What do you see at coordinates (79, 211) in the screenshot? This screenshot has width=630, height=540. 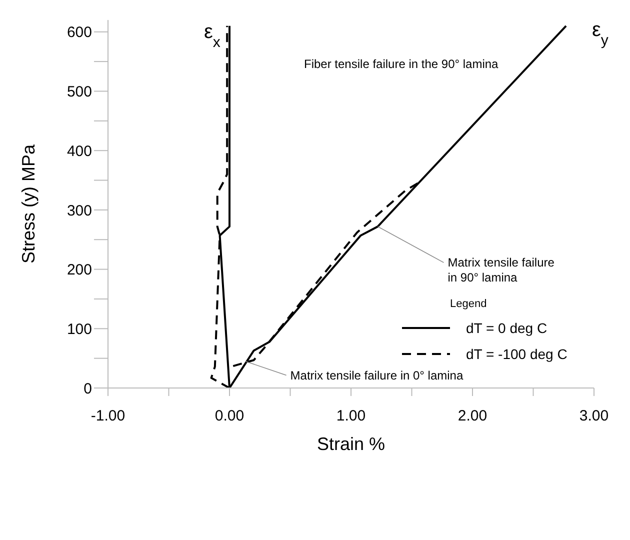 I see `y-tick-label: 300` at bounding box center [79, 211].